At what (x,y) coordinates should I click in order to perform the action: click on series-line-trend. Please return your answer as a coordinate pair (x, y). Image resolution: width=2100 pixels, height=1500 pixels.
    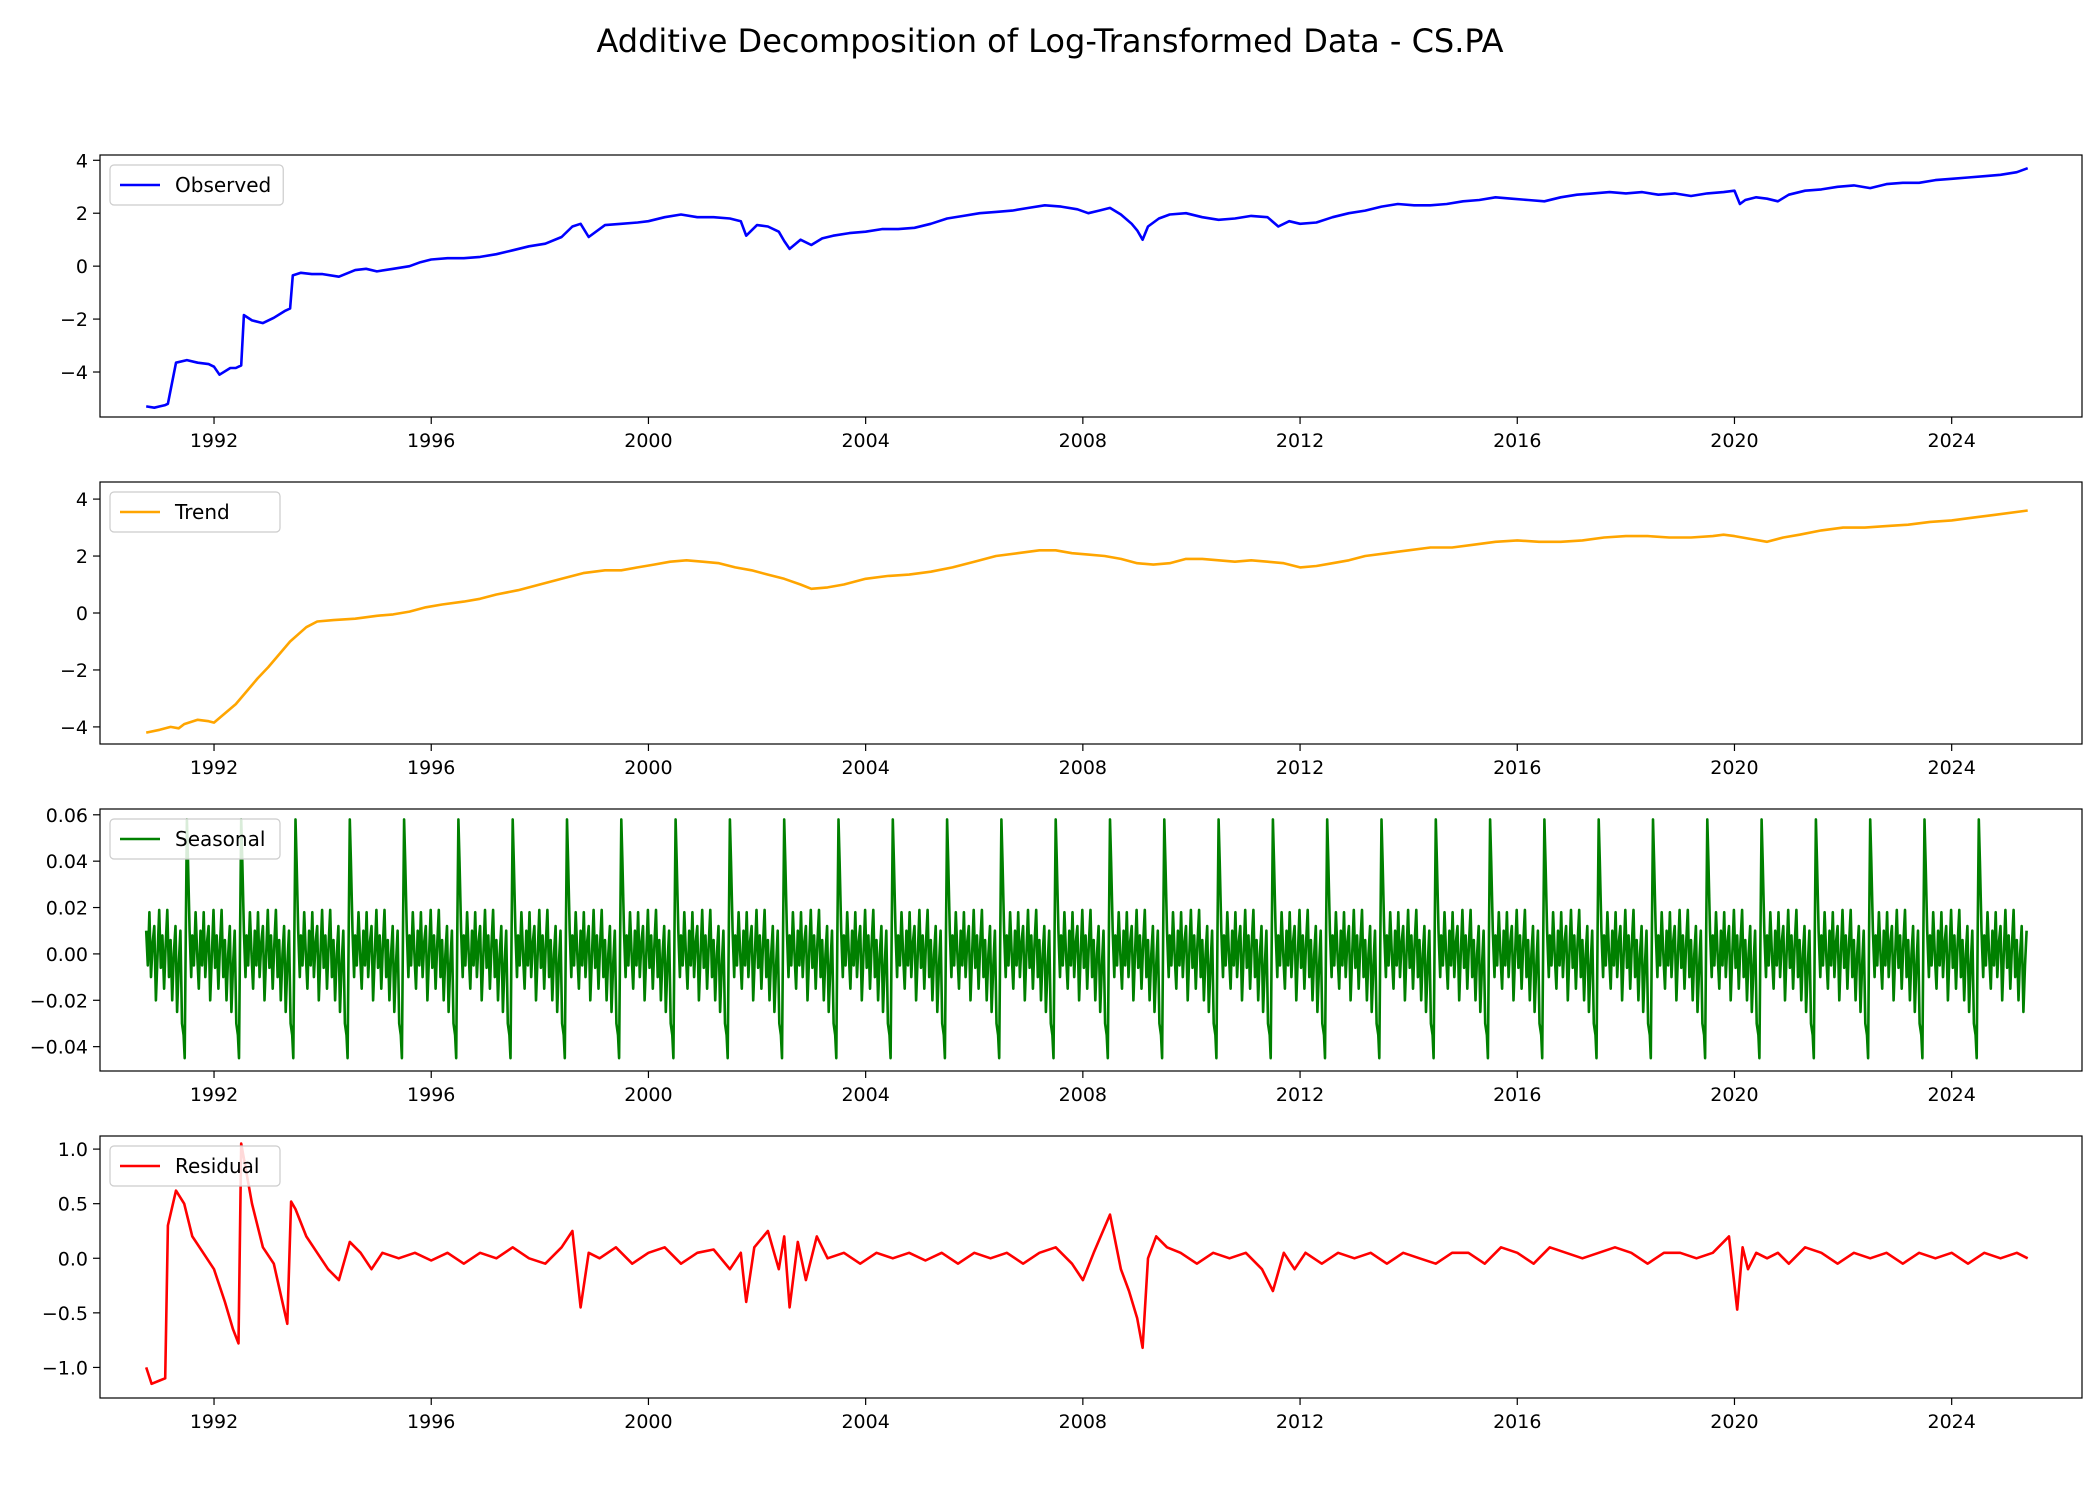
    Looking at the image, I should click on (1086, 621).